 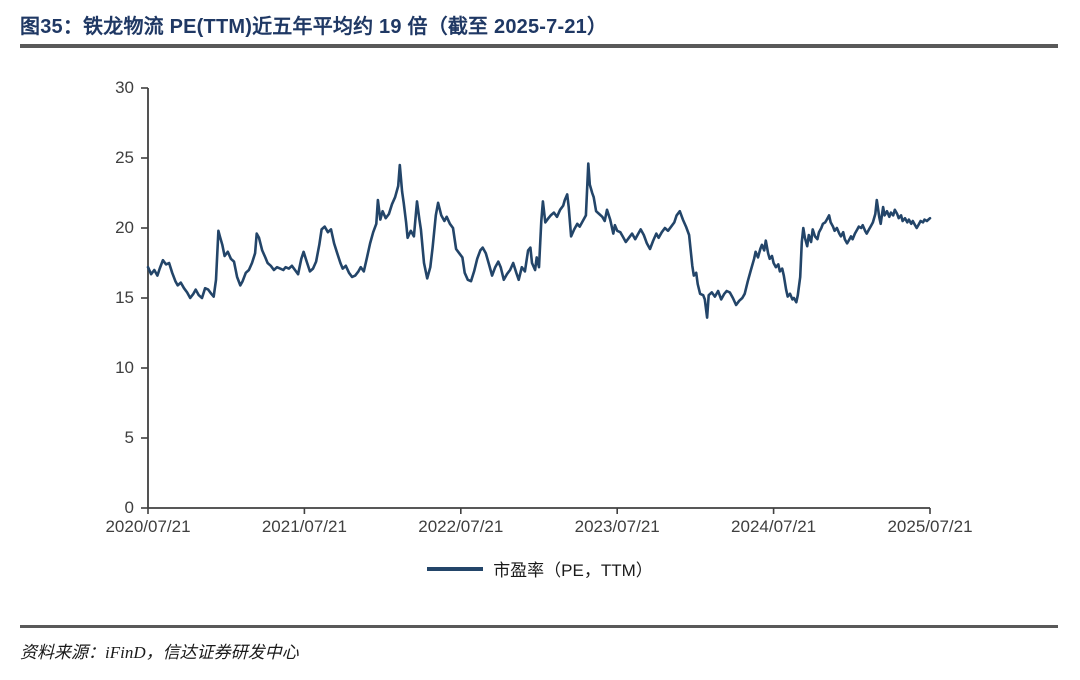 What do you see at coordinates (129, 437) in the screenshot?
I see `y-tick-label: 5` at bounding box center [129, 437].